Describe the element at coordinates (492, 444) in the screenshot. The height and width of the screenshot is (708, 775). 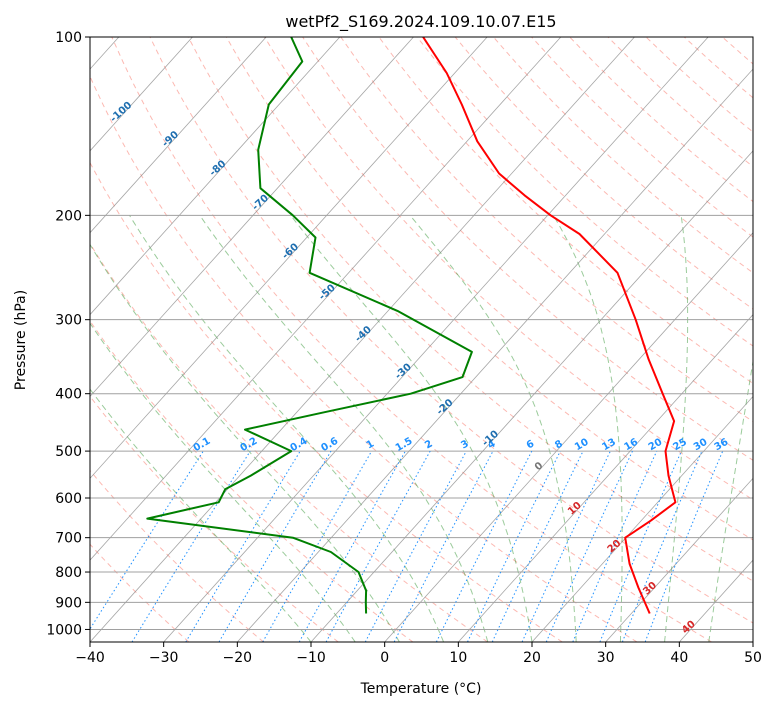
I see `mixing-ratio-label: 4` at that location.